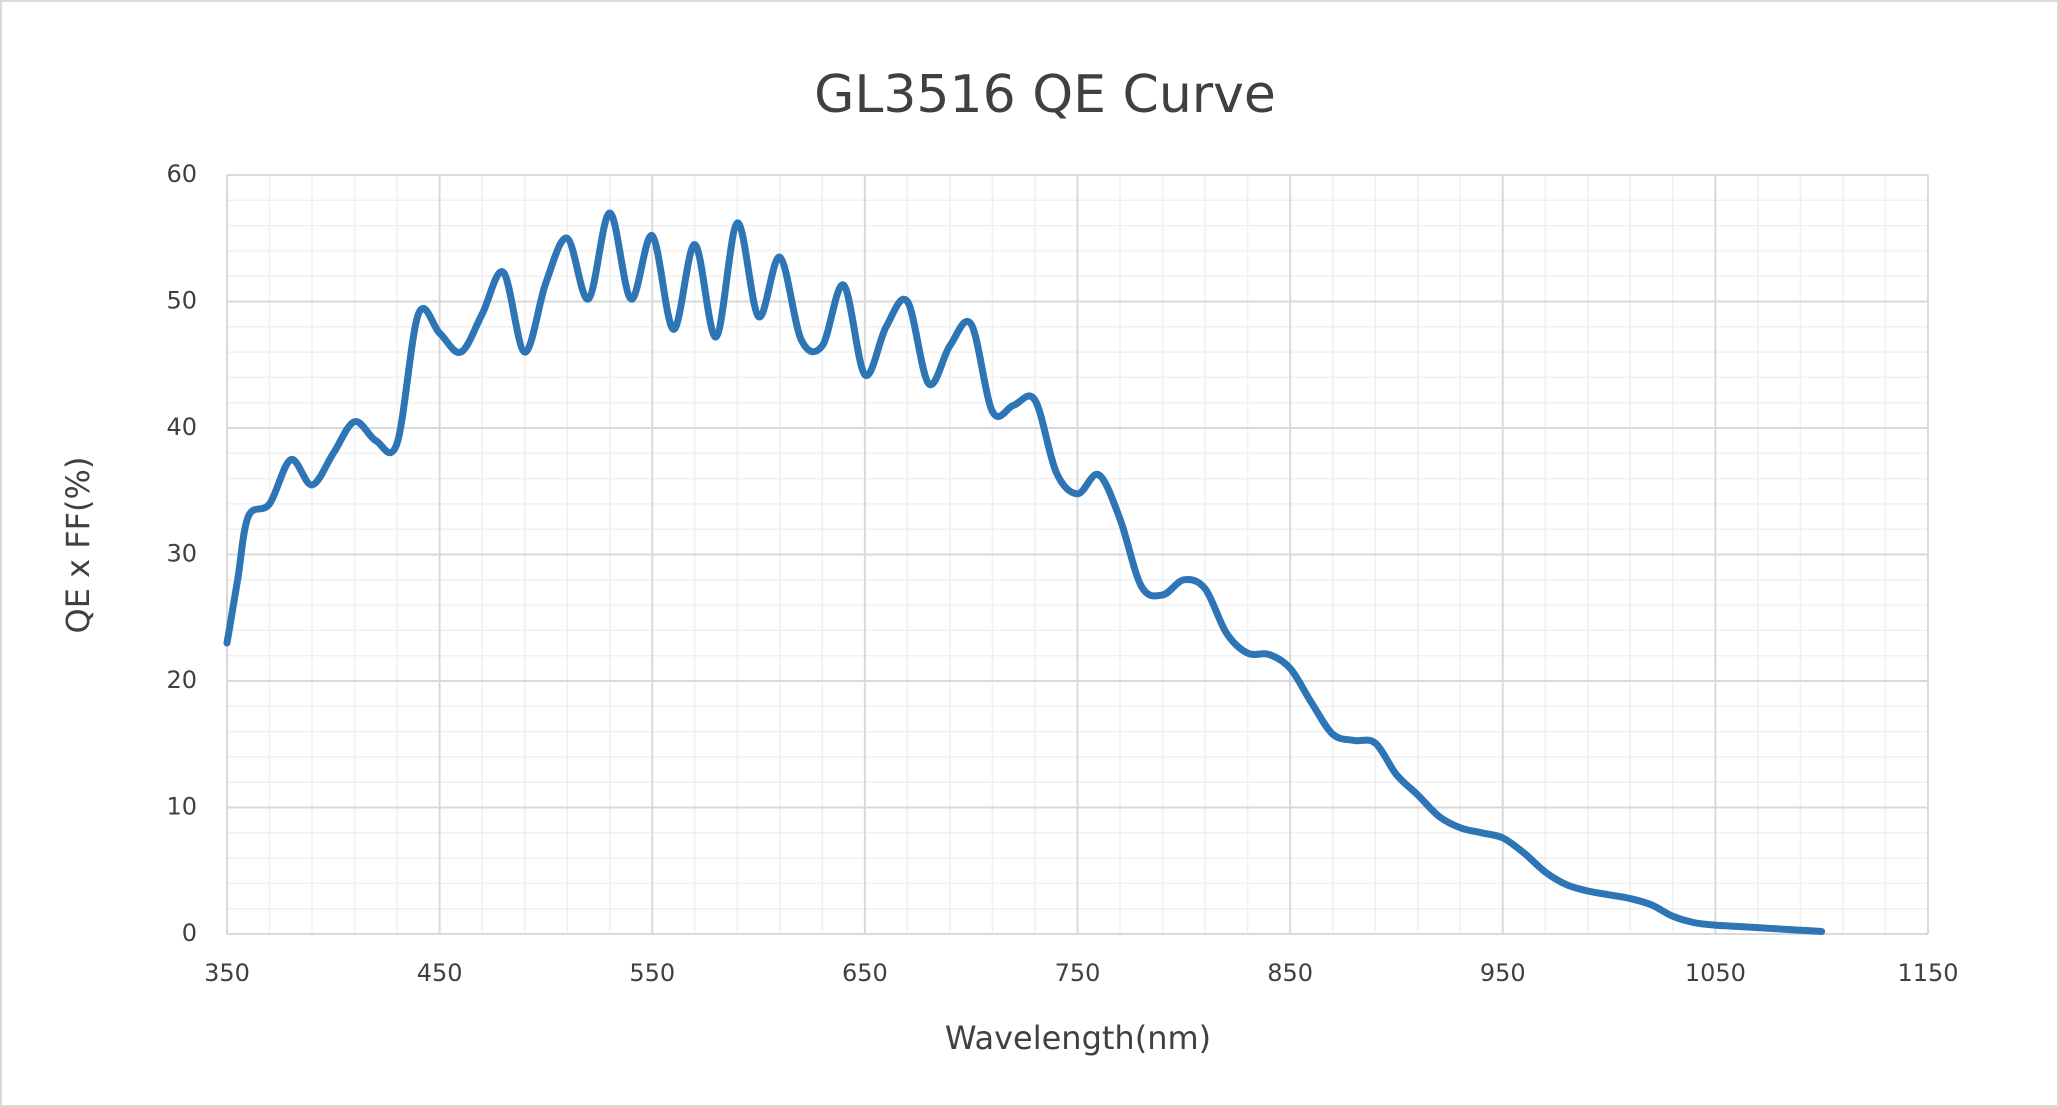  What do you see at coordinates (1715, 973) in the screenshot?
I see `x-tick-label: 1050` at bounding box center [1715, 973].